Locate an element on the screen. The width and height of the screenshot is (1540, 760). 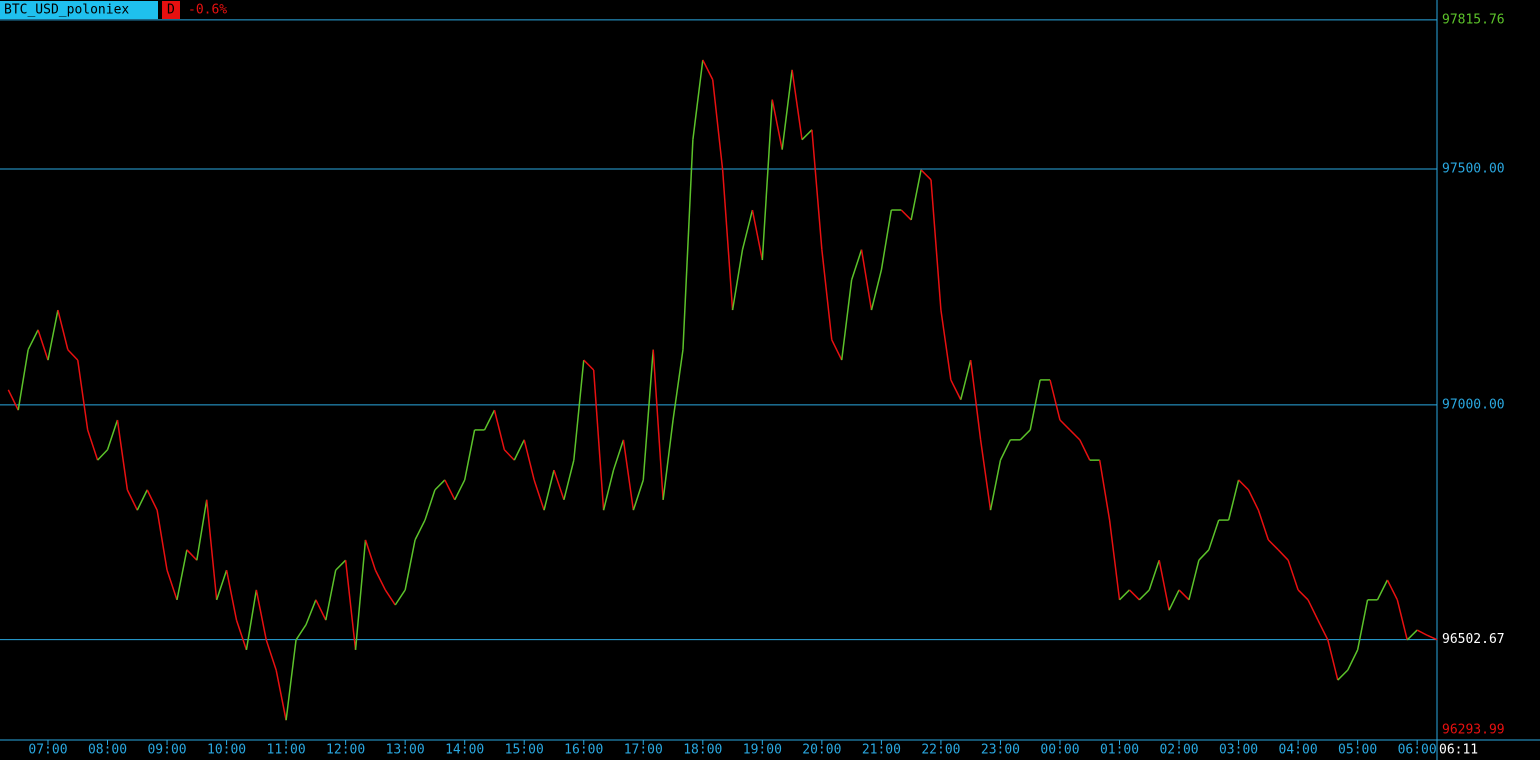
symbol: BTC_USD_poloniex is located at coordinates (66, 10).